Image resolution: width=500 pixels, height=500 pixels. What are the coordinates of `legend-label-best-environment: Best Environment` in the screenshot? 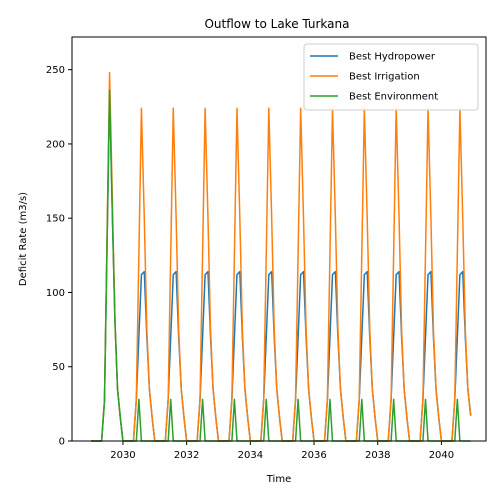 It's located at (393, 97).